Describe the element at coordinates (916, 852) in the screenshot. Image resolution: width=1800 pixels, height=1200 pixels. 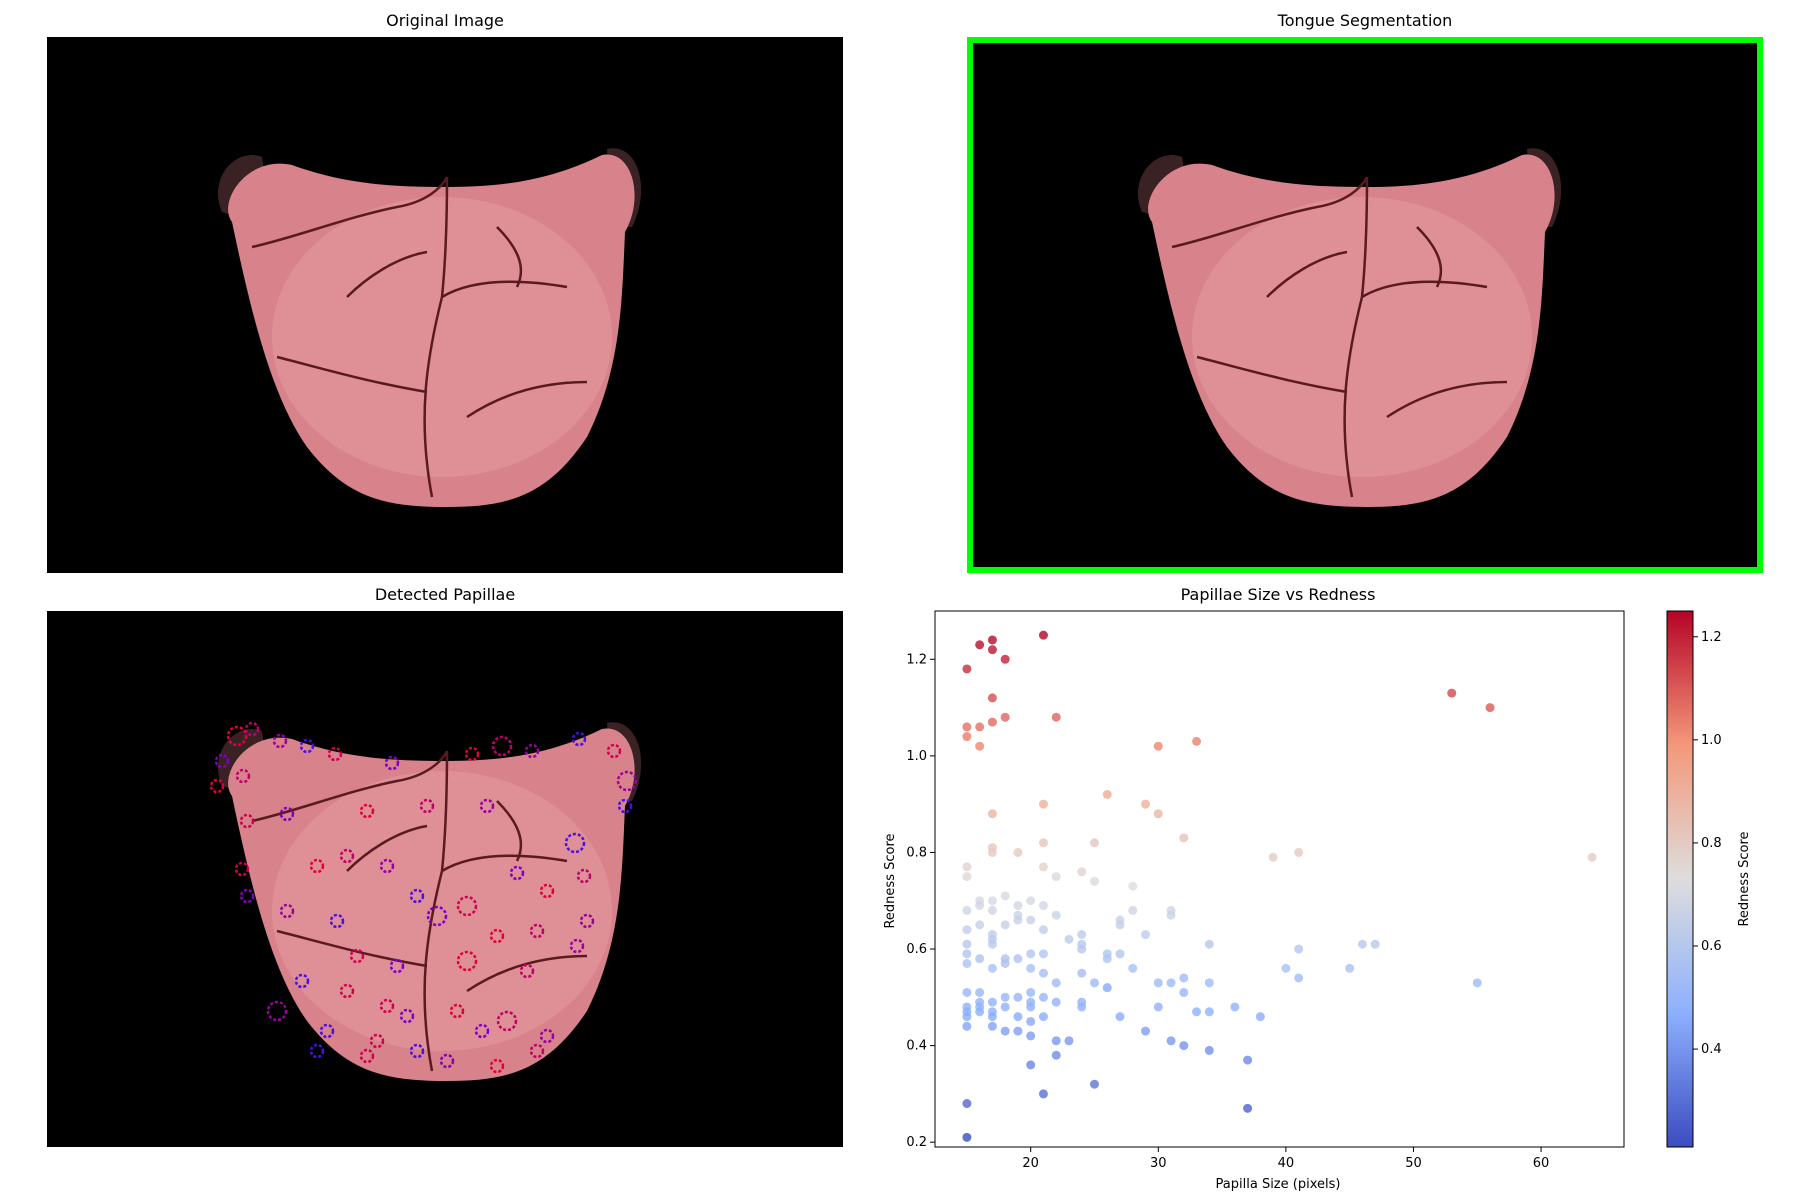
I see `y-tick-label: 0.8` at that location.